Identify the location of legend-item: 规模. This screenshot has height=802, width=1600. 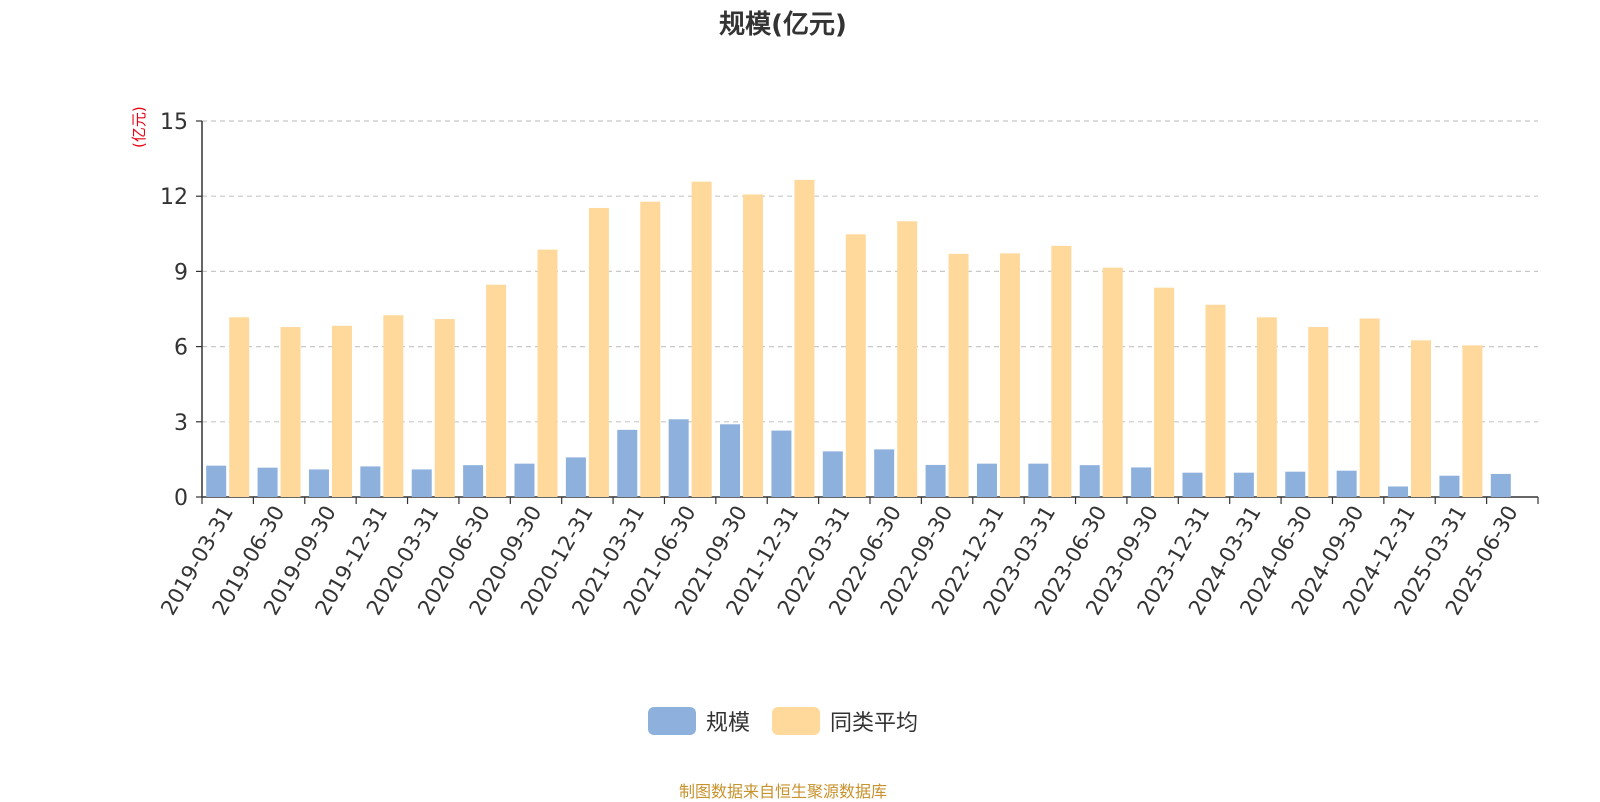
(698, 721).